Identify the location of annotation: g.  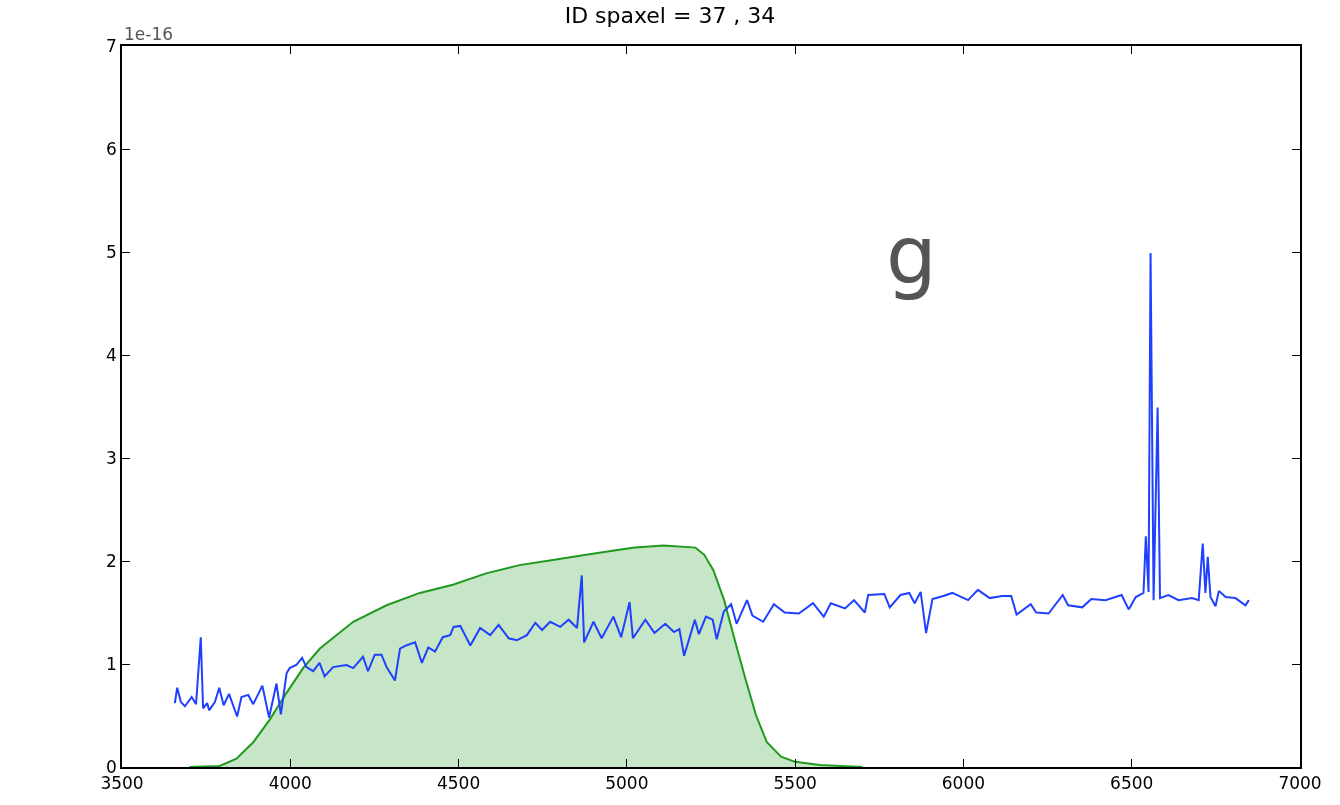
(911, 255).